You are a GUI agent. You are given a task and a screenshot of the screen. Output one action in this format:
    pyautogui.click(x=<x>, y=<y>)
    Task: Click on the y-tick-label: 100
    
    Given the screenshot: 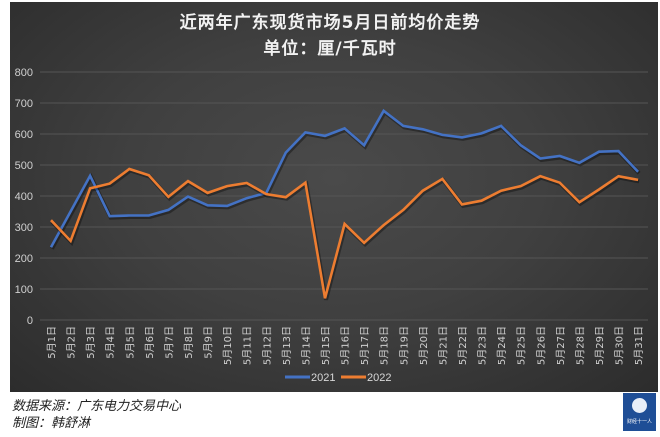 What is the action you would take?
    pyautogui.click(x=24, y=290)
    